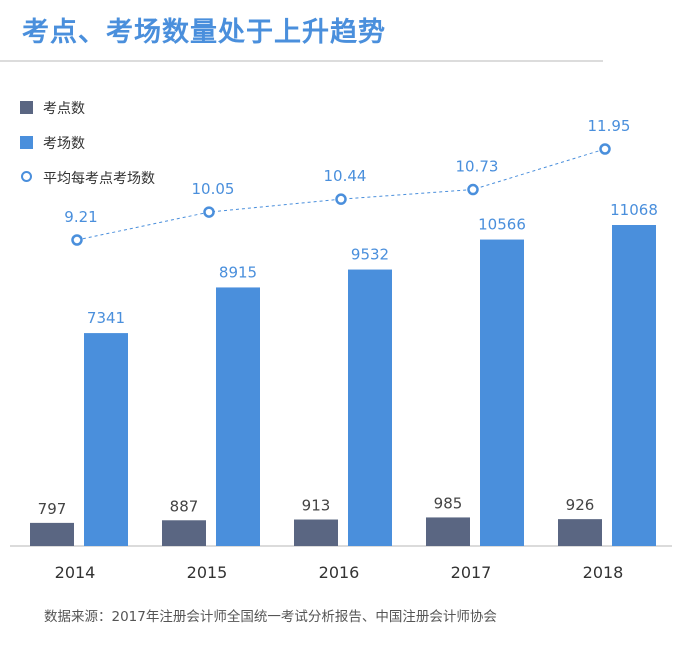 This screenshot has width=680, height=658. I want to click on data-label-exam-rooms-2017: 10566, so click(502, 225).